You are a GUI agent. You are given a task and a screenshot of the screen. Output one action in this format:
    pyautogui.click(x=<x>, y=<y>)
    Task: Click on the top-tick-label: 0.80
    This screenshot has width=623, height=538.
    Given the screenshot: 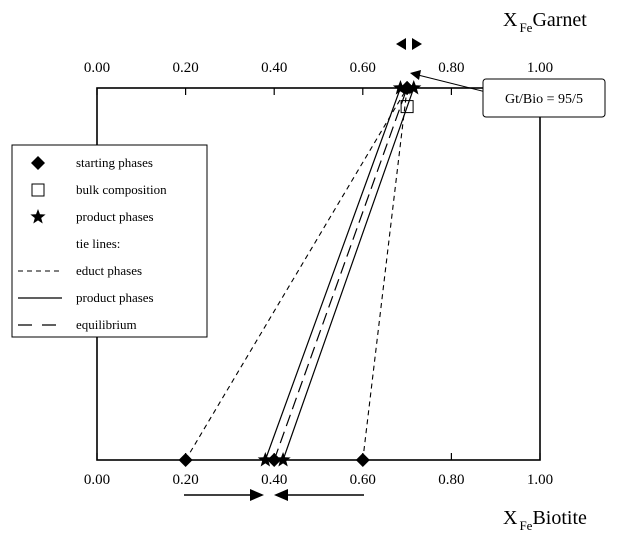 What is the action you would take?
    pyautogui.click(x=451, y=68)
    